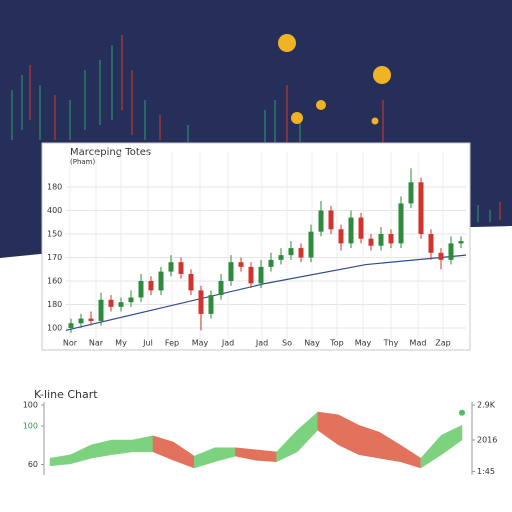 The image size is (512, 512). I want to click on y-tick-label: 170, so click(54, 257).